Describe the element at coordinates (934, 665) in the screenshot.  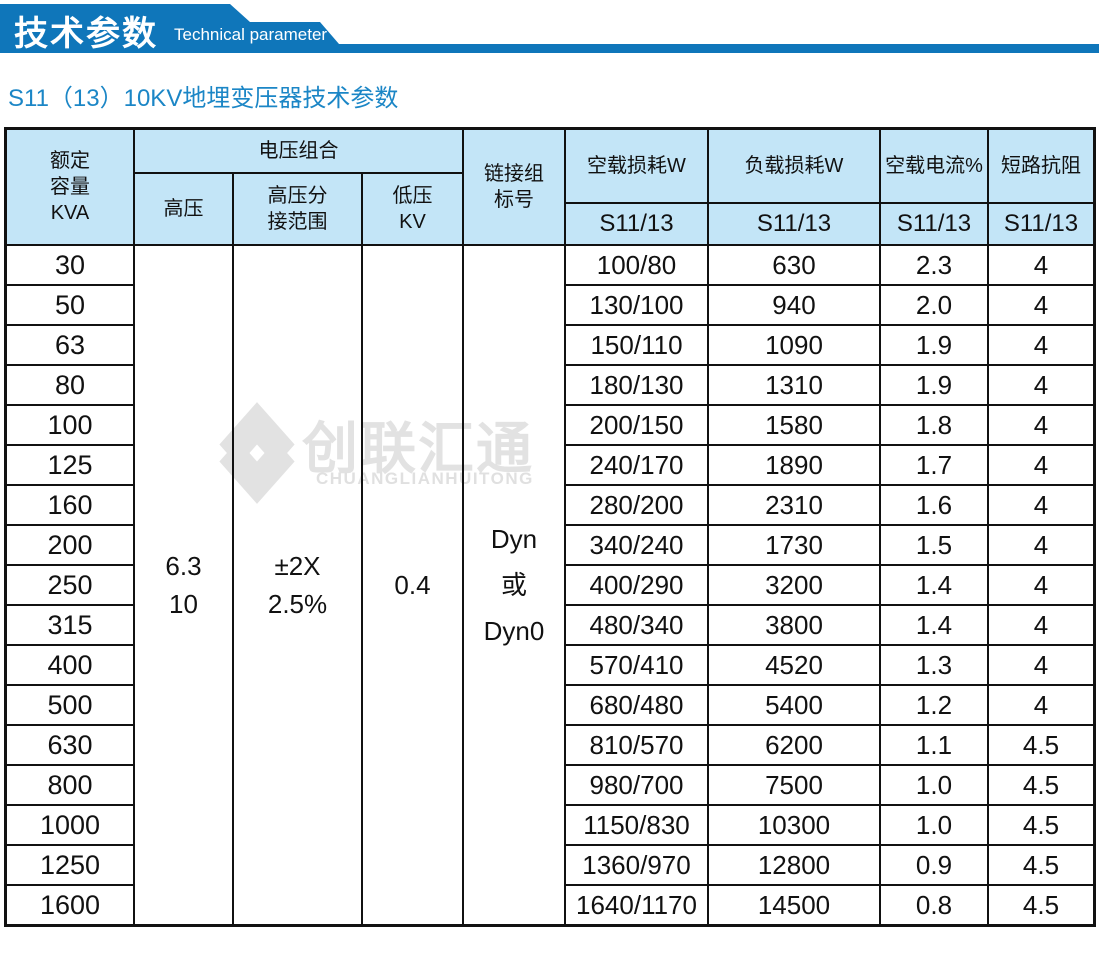
I see `cell-no-load-current: 1.3` at that location.